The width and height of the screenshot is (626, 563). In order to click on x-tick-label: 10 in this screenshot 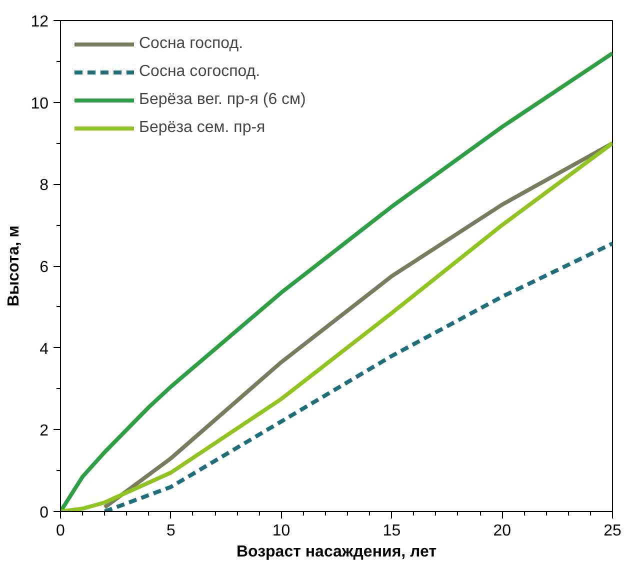, I will do `click(281, 531)`.